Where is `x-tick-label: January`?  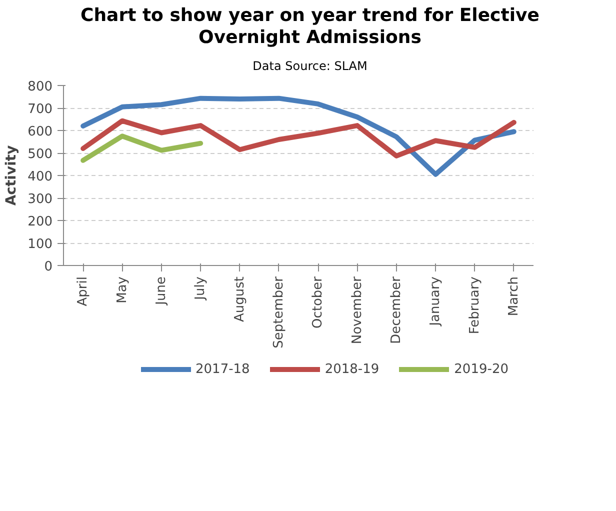
x-tick-label: January is located at coordinates (436, 302).